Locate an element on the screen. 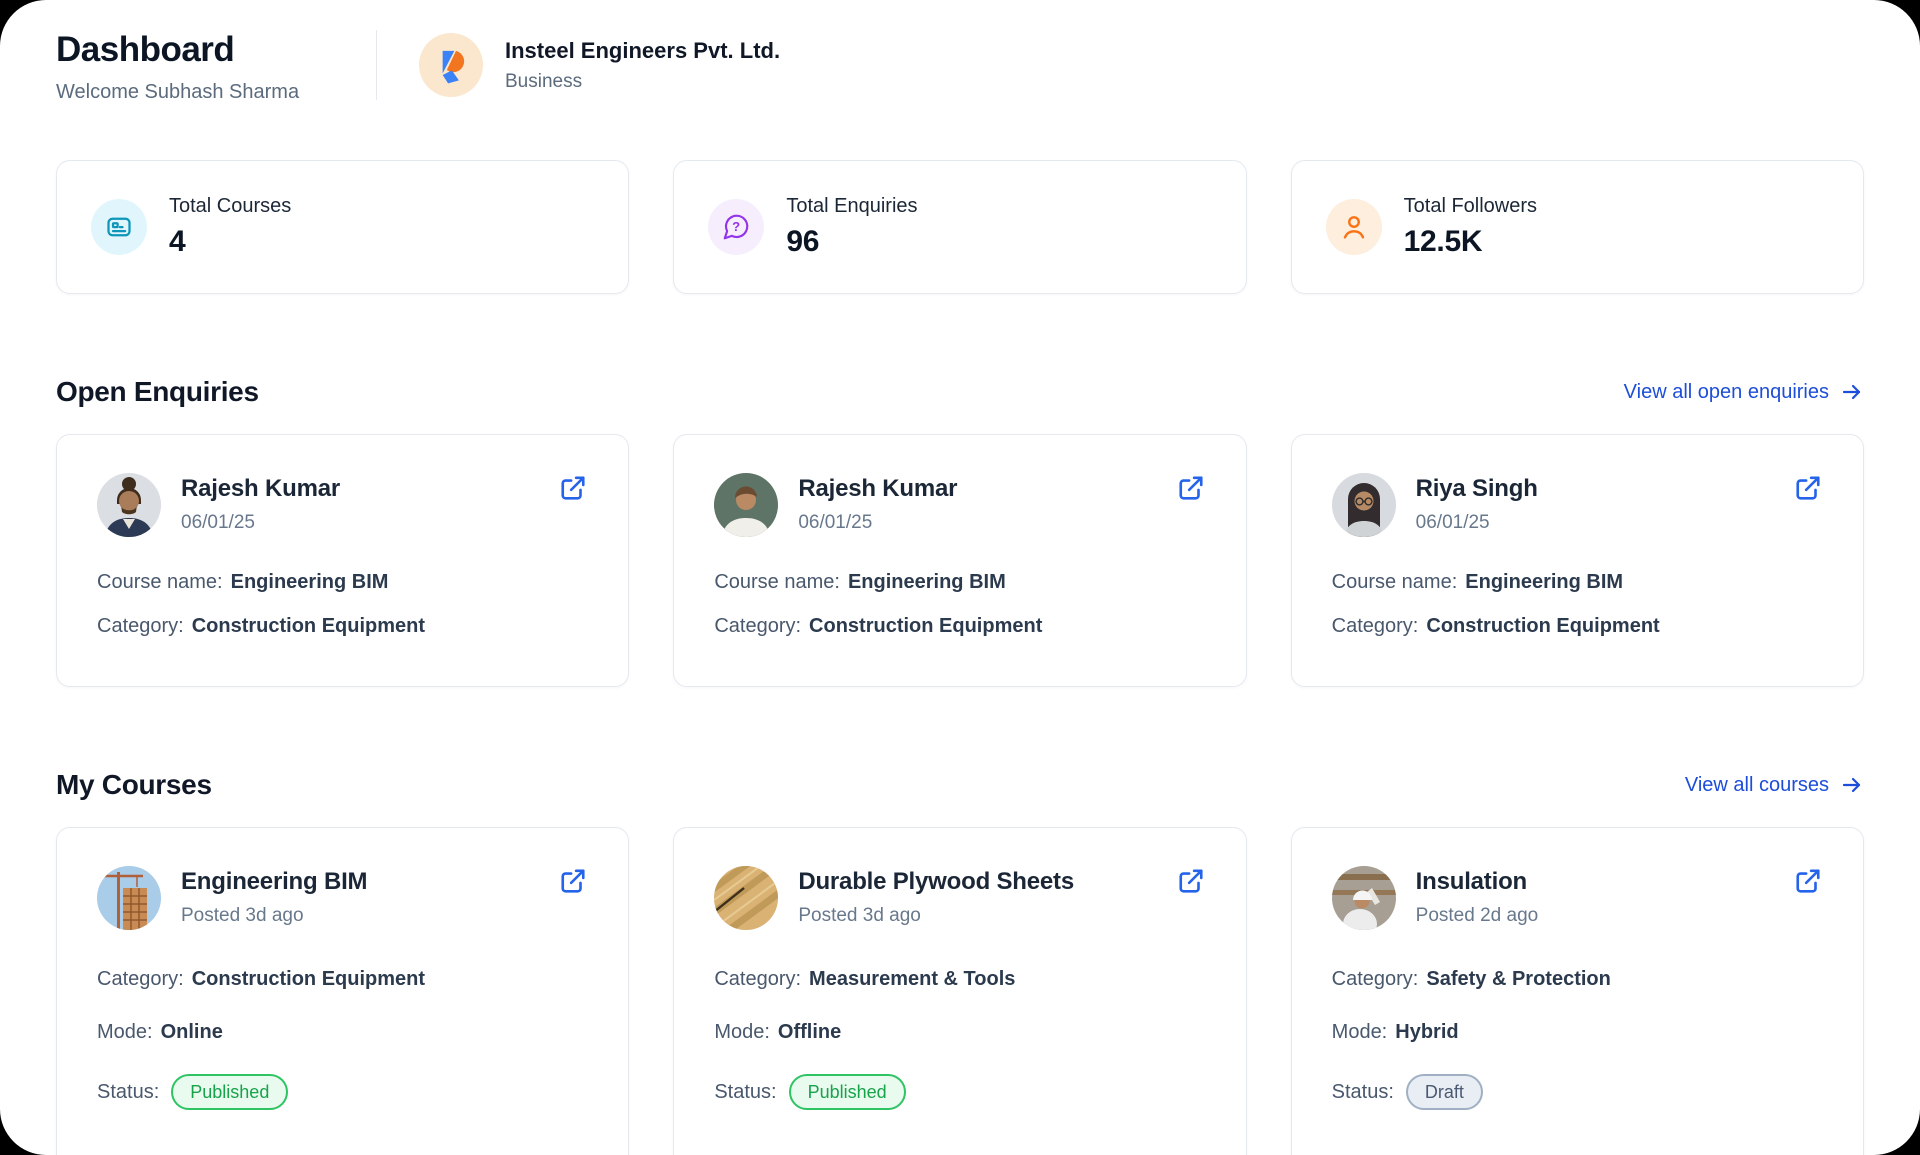 The image size is (1920, 1155). stat-value: 4 is located at coordinates (177, 241).